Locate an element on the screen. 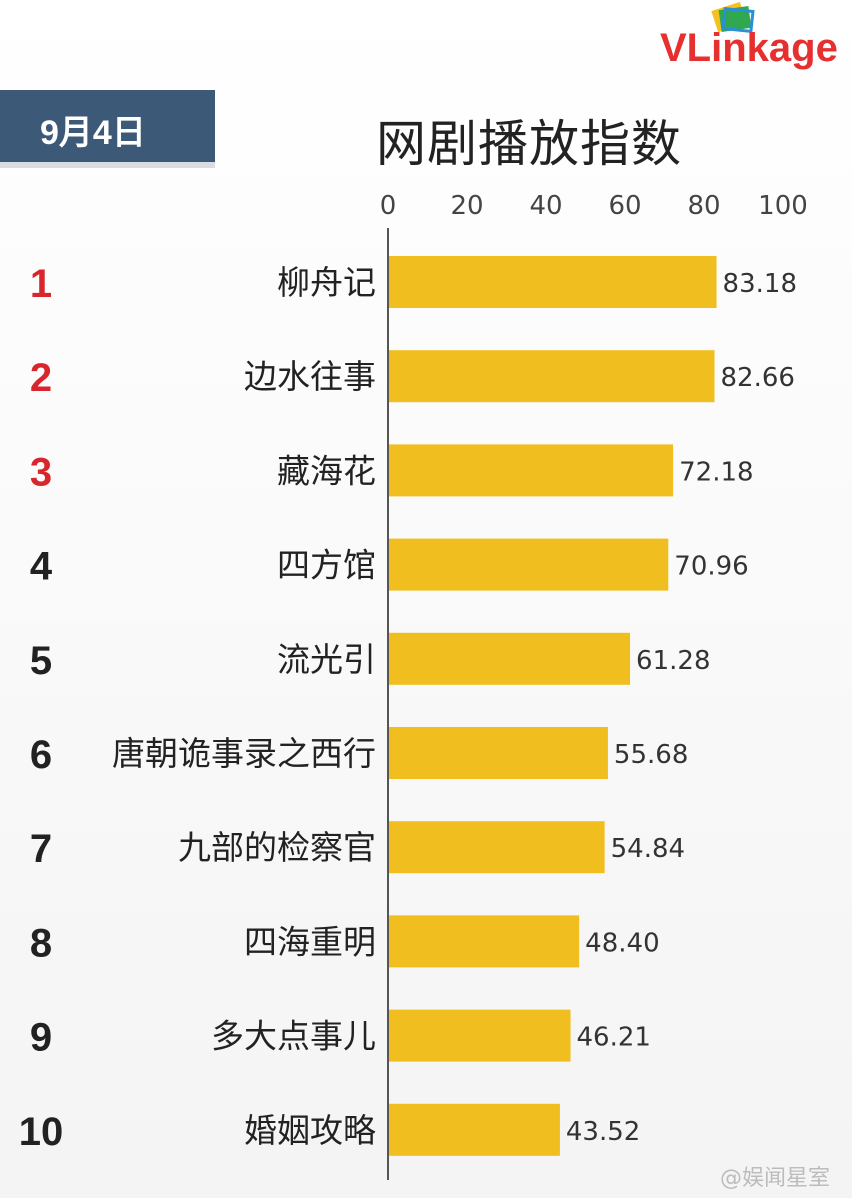 The height and width of the screenshot is (1198, 852). x-tick-label: 60 is located at coordinates (624, 206).